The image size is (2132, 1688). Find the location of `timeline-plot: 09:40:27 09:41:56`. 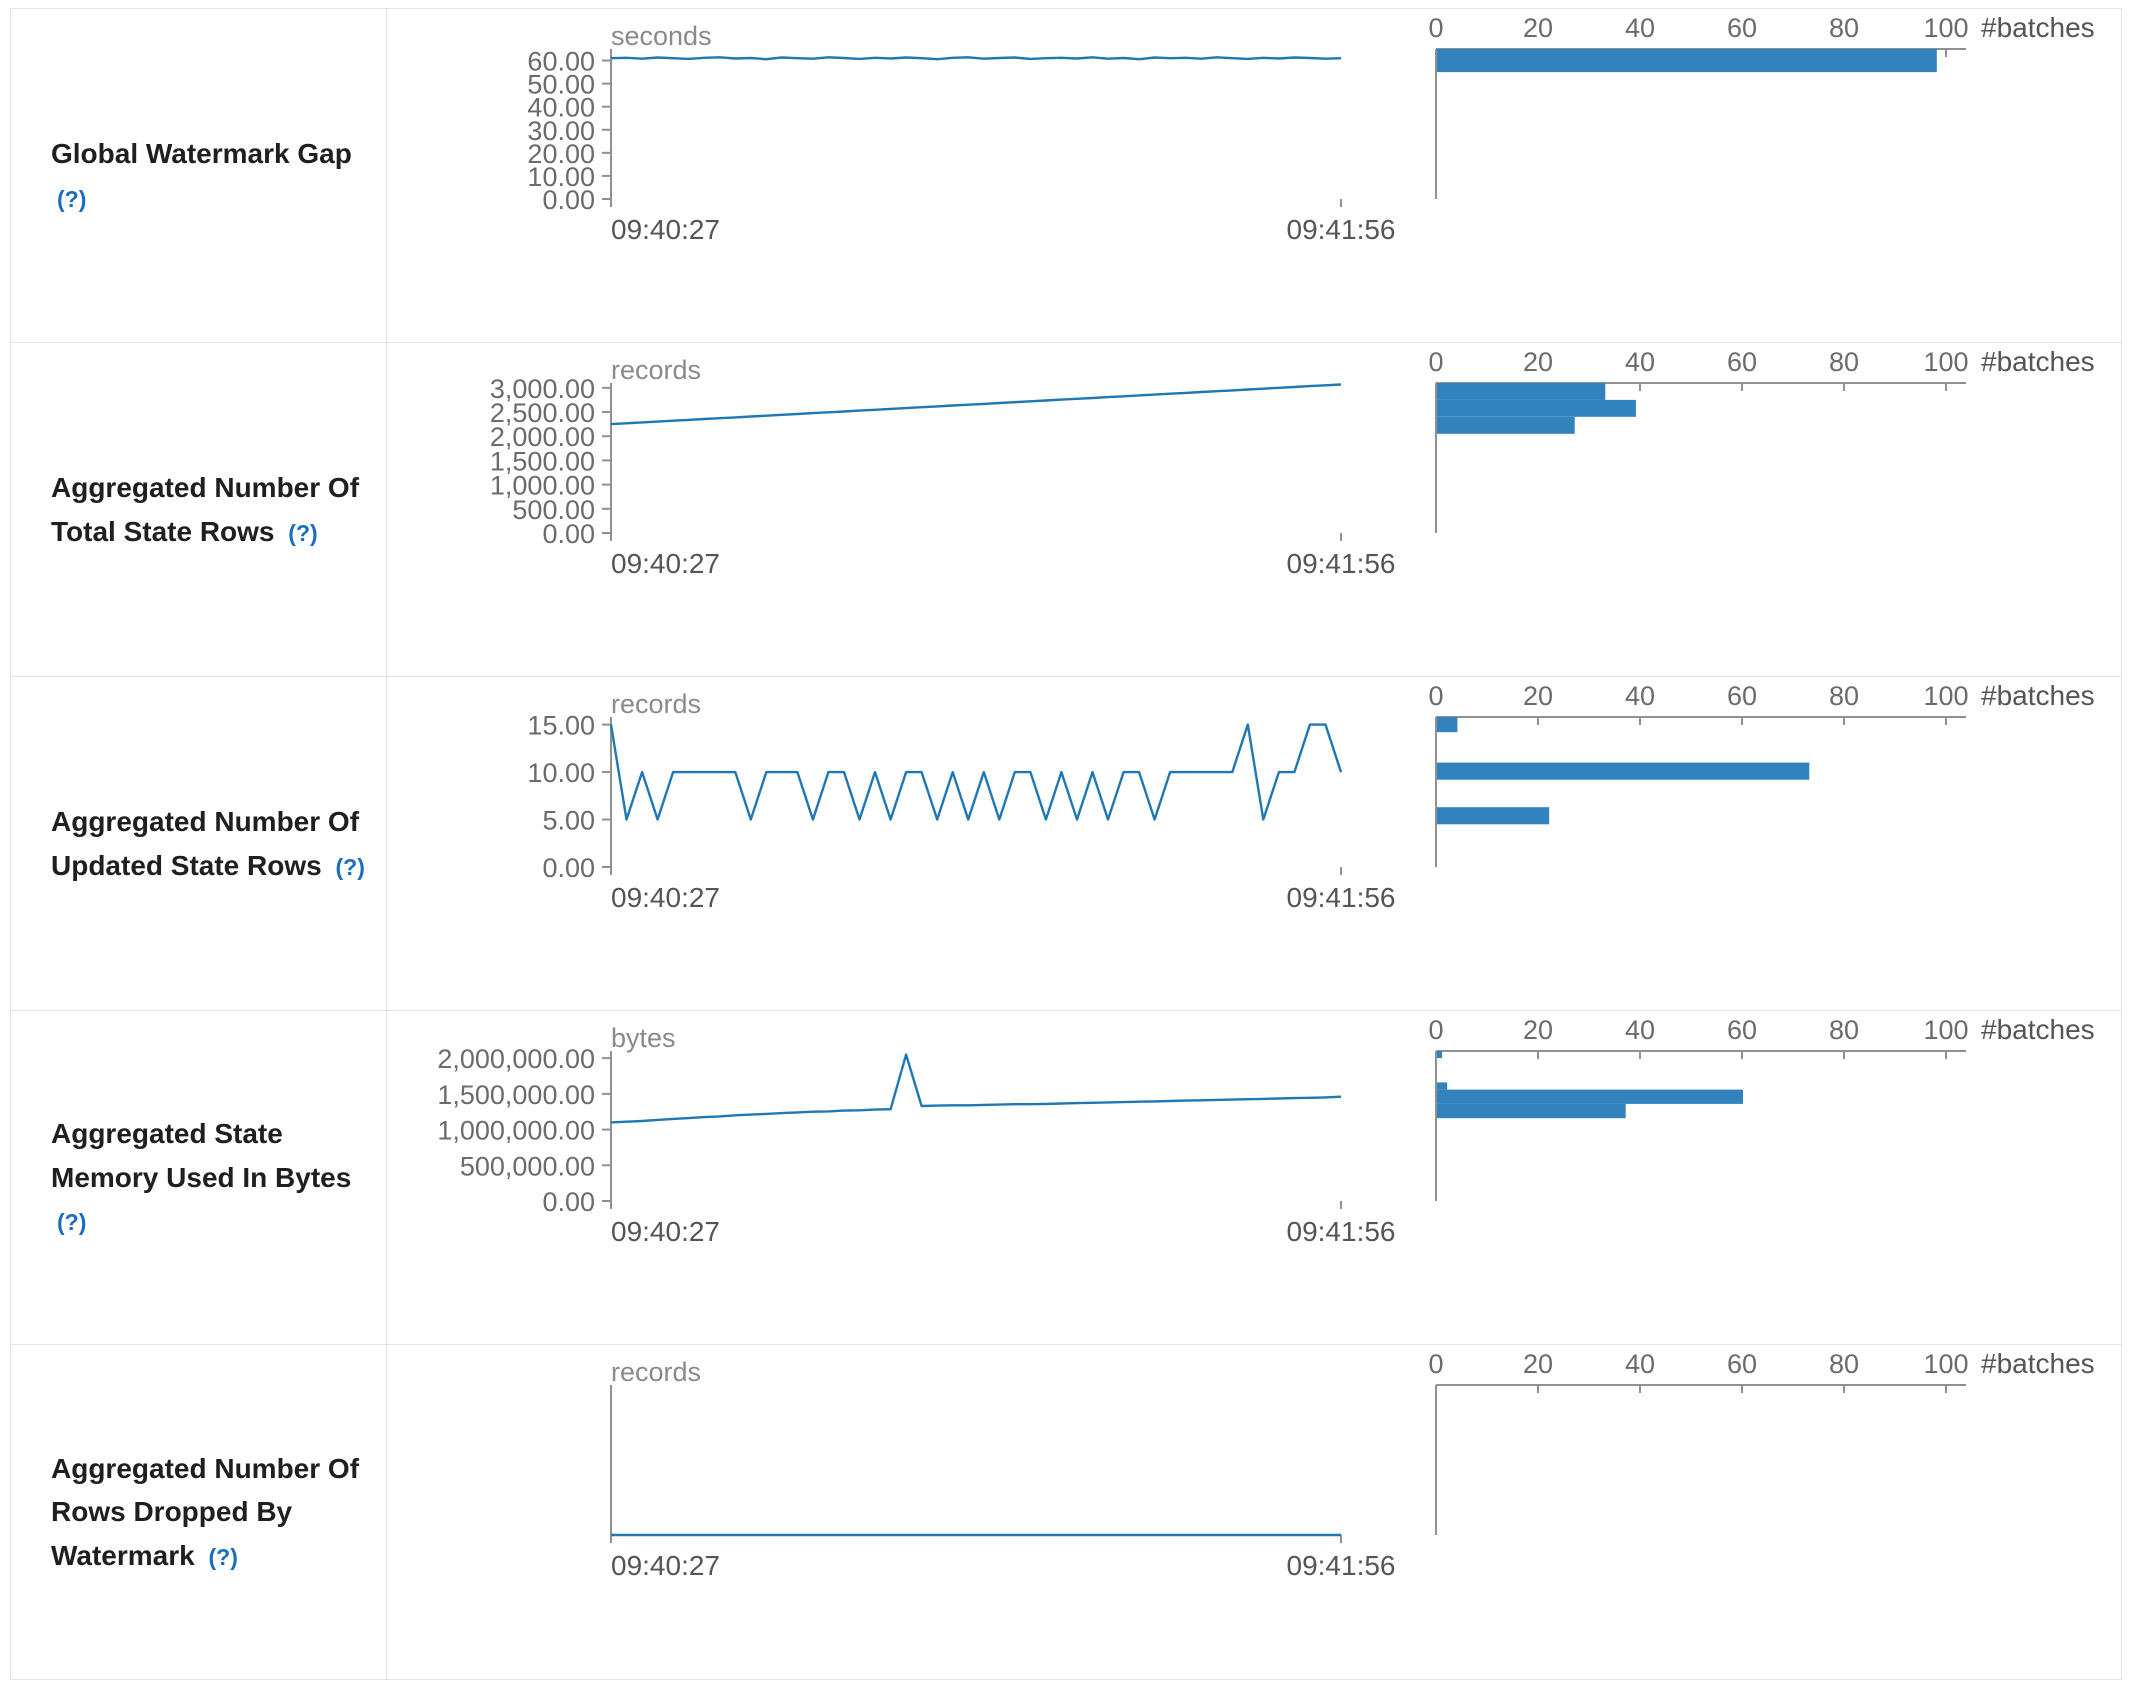

timeline-plot: 09:40:27 09:41:56 is located at coordinates (1003, 1483).